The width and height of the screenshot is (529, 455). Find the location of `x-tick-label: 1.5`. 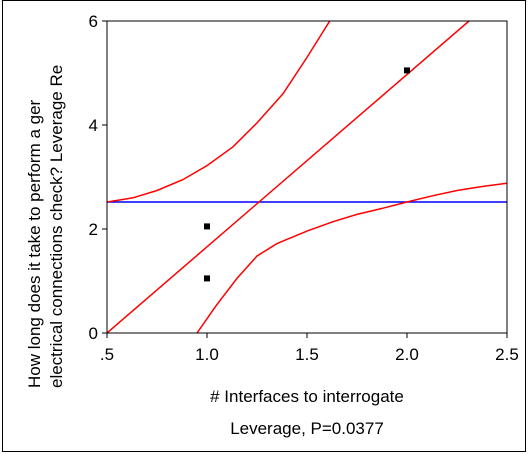

x-tick-label: 1.5 is located at coordinates (307, 354).